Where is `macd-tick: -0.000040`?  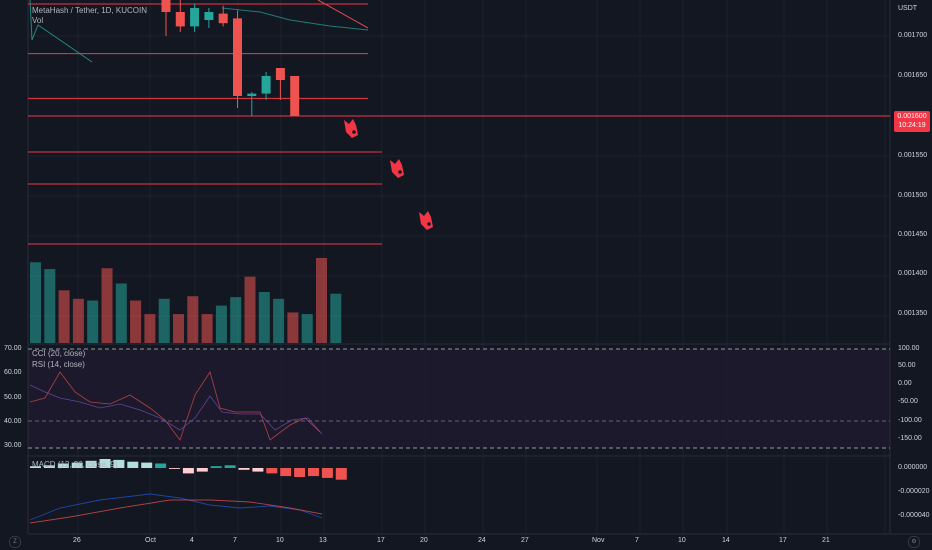
macd-tick: -0.000040 is located at coordinates (914, 515).